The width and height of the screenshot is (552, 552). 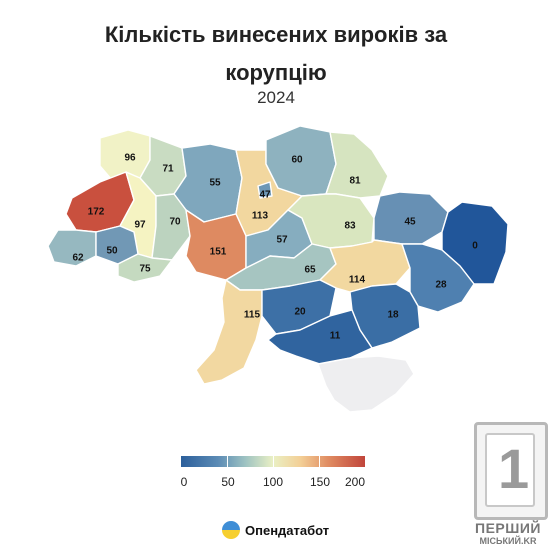 What do you see at coordinates (355, 482) in the screenshot?
I see `scale-tick: 200` at bounding box center [355, 482].